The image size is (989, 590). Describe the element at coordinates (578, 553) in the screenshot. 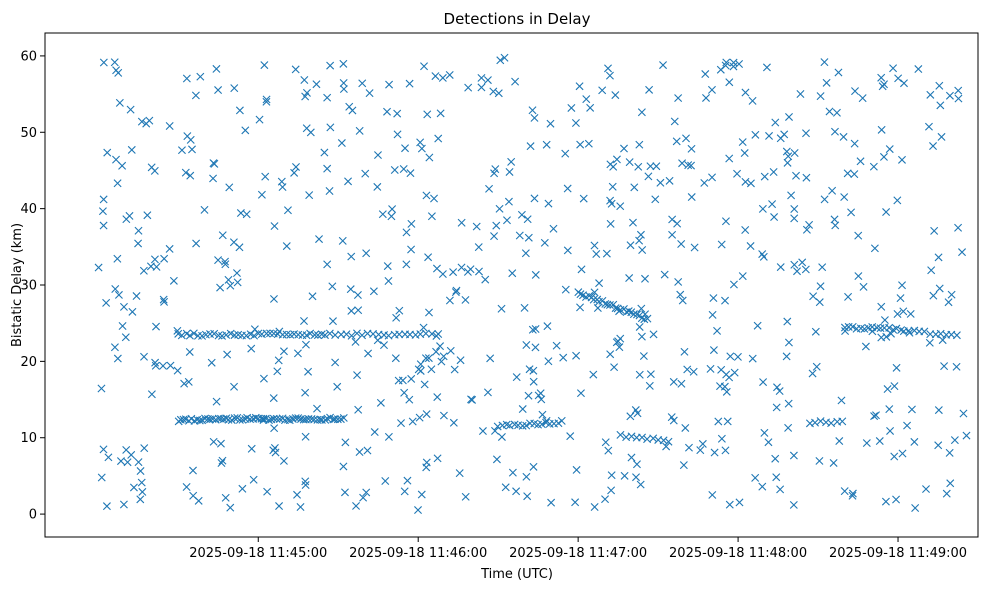

I see `x-tick-label: 2025-09-18 11:47:00` at that location.